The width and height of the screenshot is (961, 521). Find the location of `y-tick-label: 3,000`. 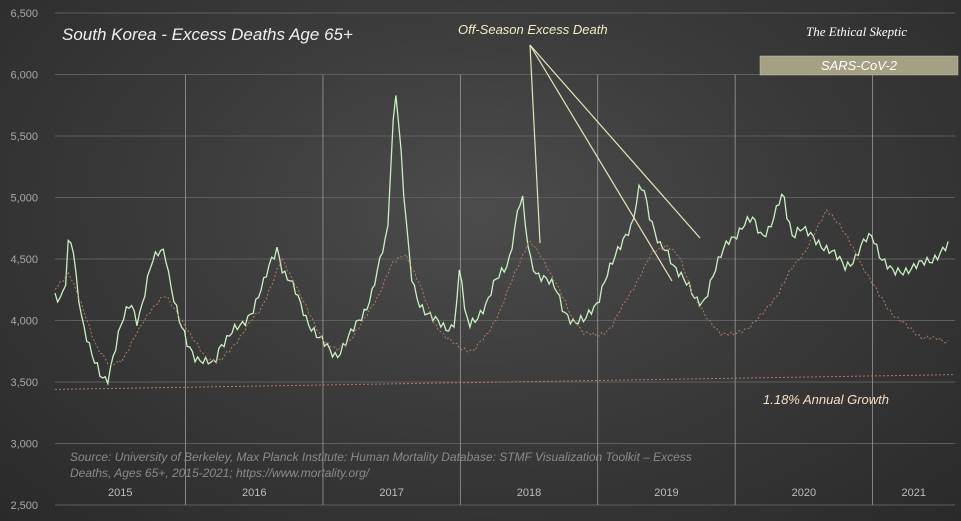

y-tick-label: 3,000 is located at coordinates (24, 445).